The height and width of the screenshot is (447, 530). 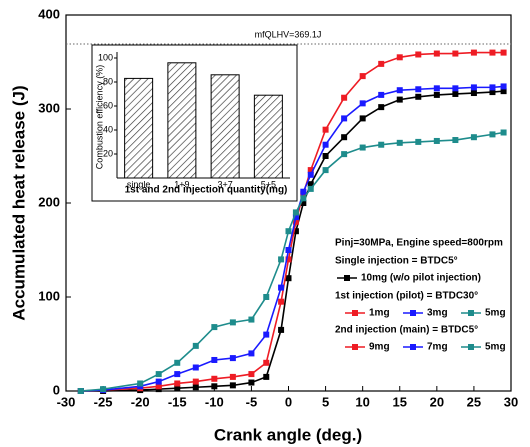 I want to click on legend-label: 10mg (w/o pilot injection), so click(x=421, y=278).